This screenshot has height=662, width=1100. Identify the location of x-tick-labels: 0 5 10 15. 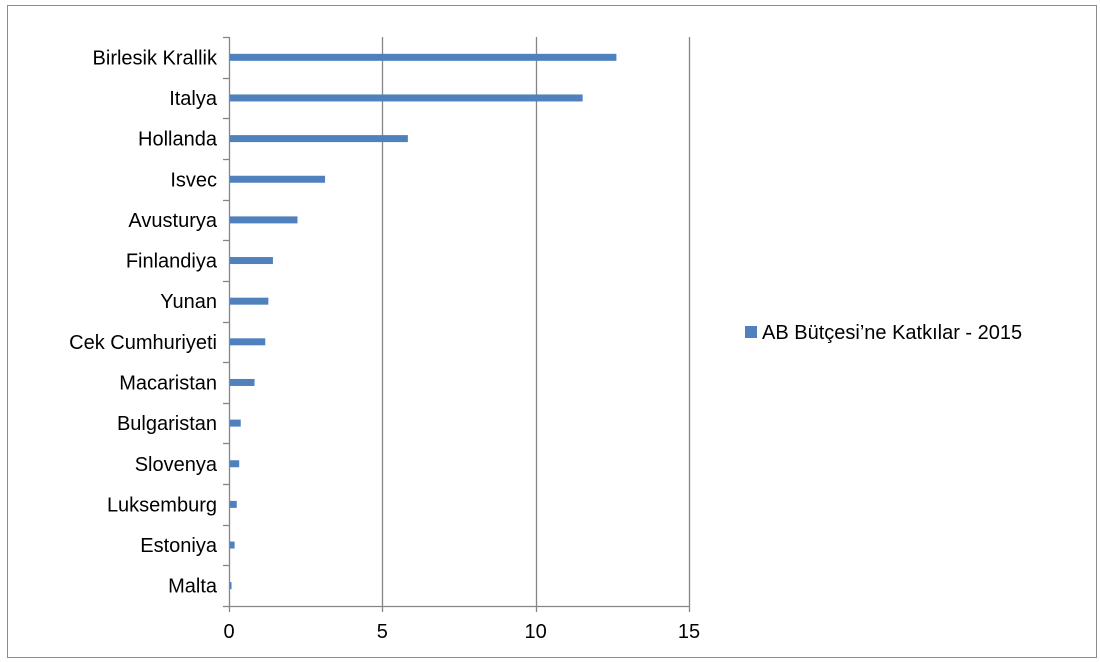
(461, 632).